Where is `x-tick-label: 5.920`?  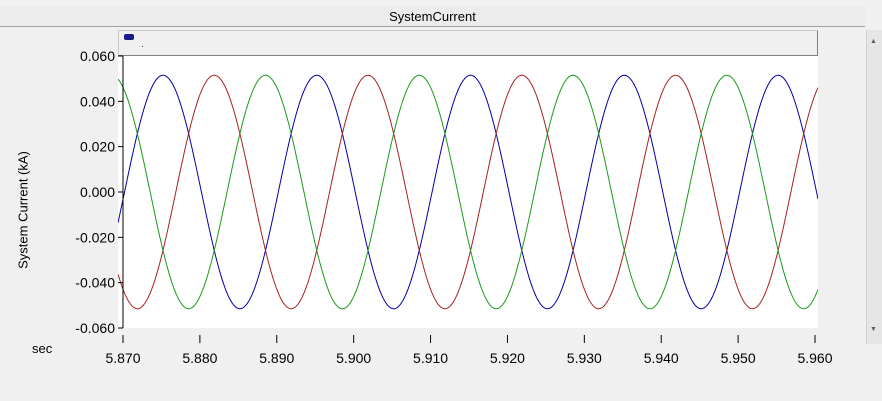 x-tick-label: 5.920 is located at coordinates (507, 358).